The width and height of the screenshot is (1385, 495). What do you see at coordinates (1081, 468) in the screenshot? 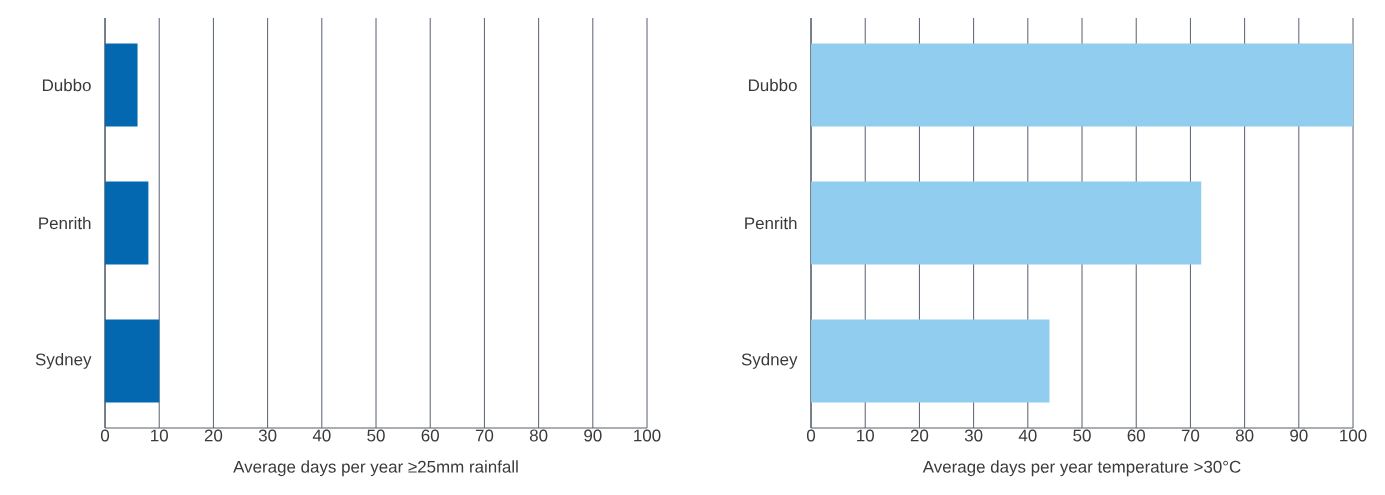
I see `x-axis-title: Average days per year temperature >30°C` at bounding box center [1081, 468].